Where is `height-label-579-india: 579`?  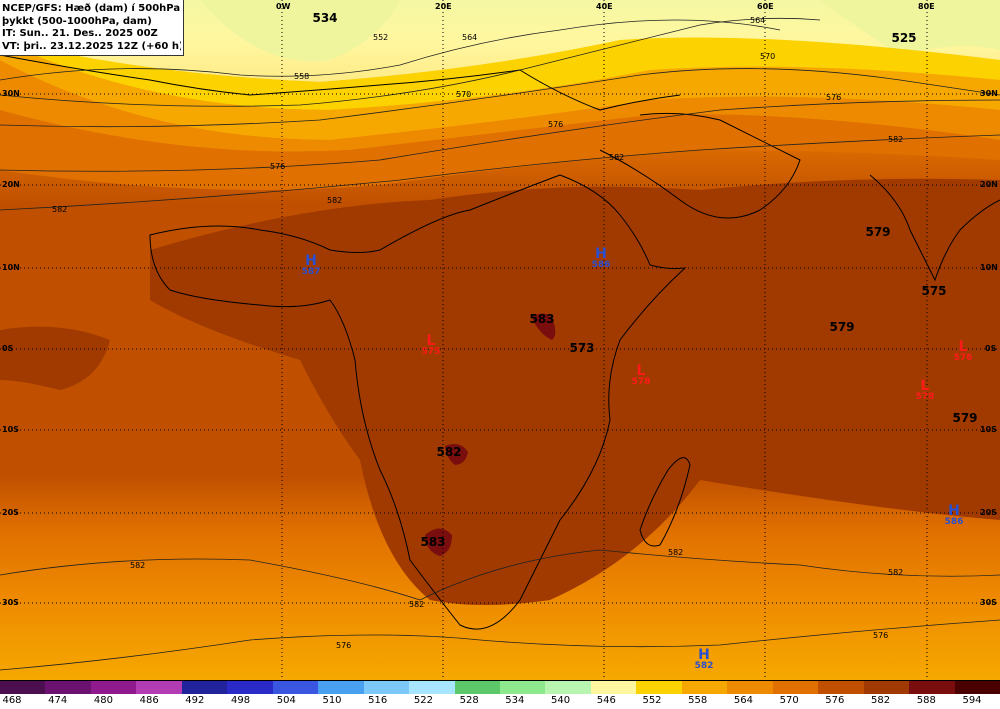 height-label-579-india: 579 is located at coordinates (878, 232).